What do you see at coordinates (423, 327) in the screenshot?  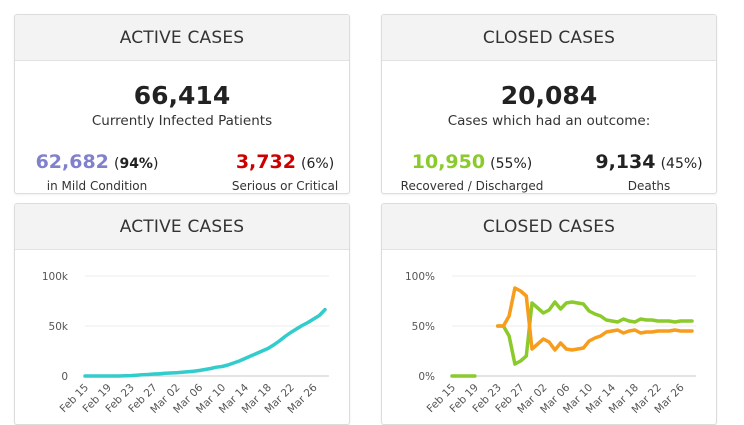 I see `y-tick-label: 50%` at bounding box center [423, 327].